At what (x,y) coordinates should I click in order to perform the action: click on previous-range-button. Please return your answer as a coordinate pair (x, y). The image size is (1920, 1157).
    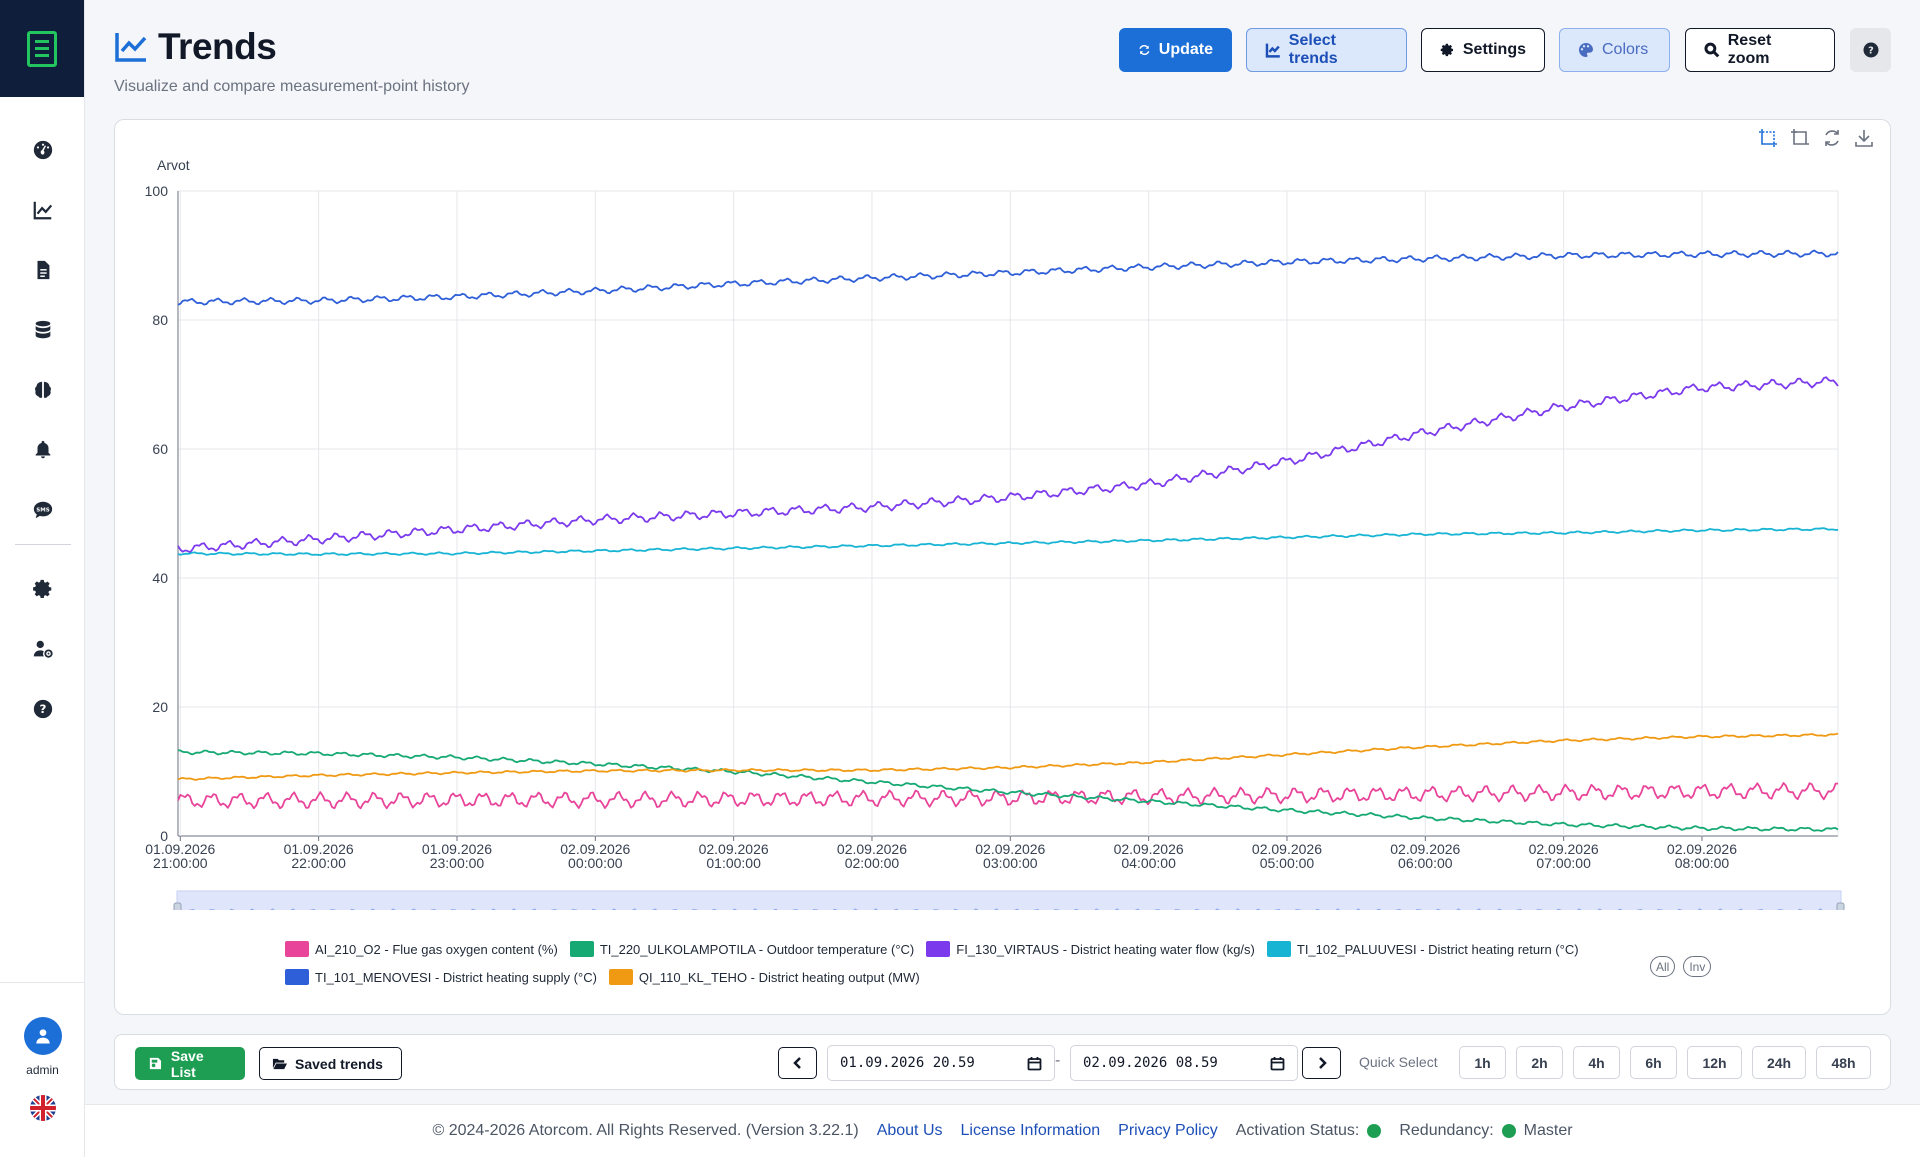
    Looking at the image, I should click on (797, 1063).